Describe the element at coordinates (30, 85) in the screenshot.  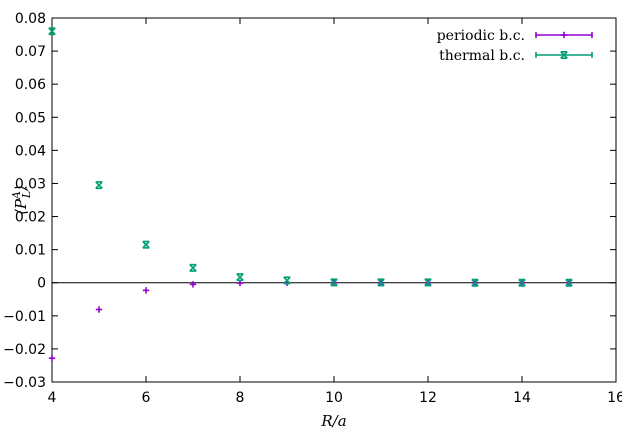
I see `y-tick-label: 0.06` at that location.